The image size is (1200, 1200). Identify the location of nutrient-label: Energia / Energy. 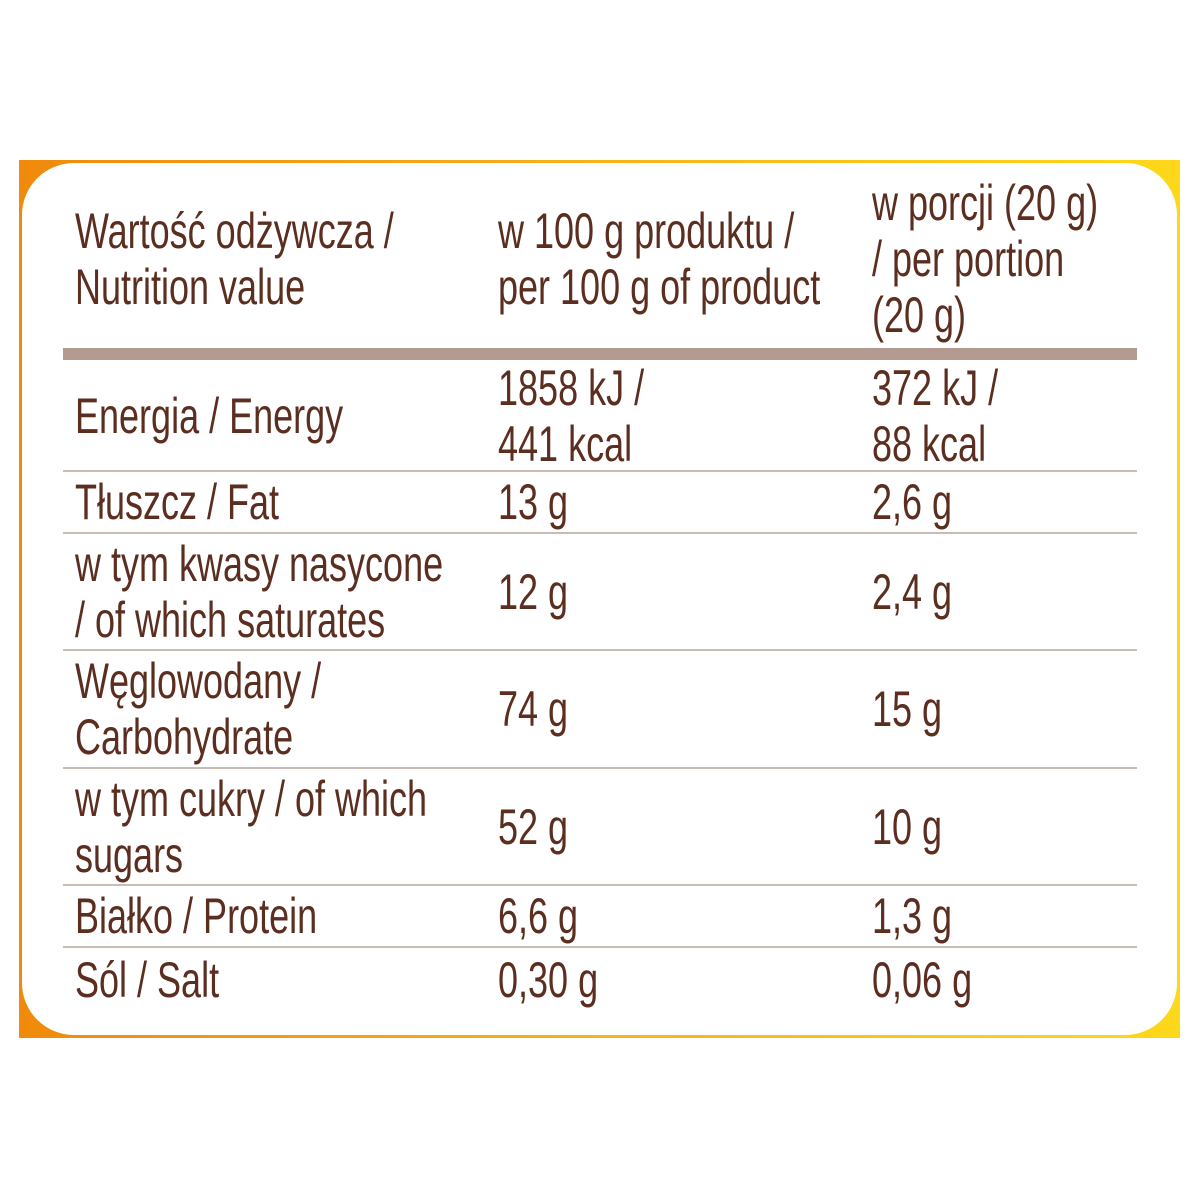
(209, 415).